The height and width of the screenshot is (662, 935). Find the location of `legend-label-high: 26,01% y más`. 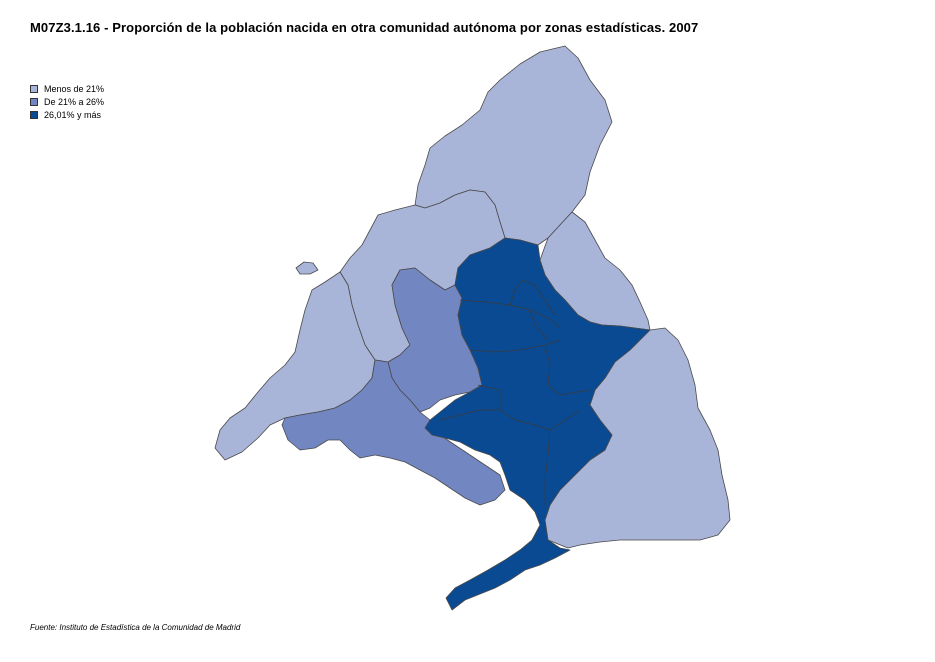

legend-label-high: 26,01% y más is located at coordinates (73, 114).